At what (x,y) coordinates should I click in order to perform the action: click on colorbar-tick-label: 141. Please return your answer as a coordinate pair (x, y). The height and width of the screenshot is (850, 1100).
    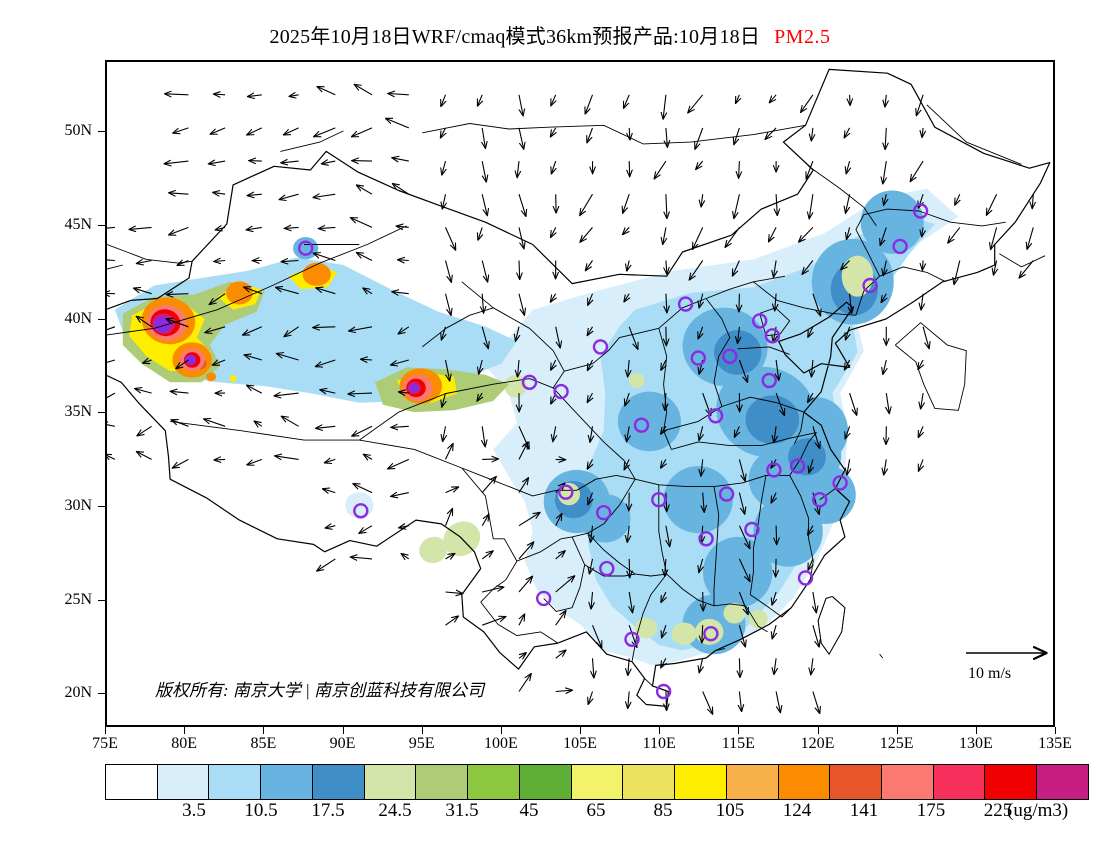
    Looking at the image, I should click on (864, 810).